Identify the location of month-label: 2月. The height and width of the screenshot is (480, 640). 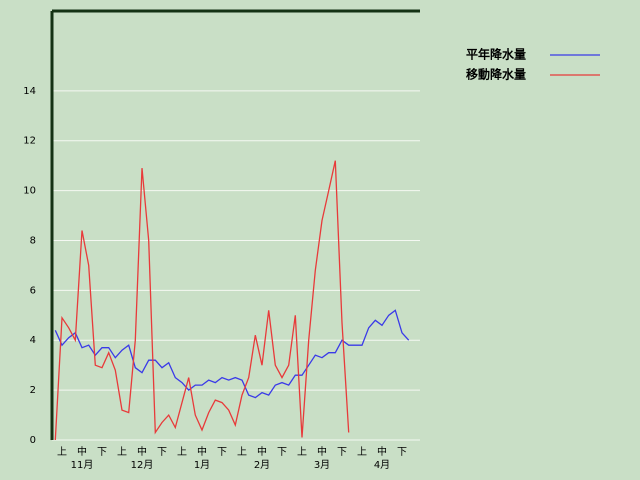
(262, 465).